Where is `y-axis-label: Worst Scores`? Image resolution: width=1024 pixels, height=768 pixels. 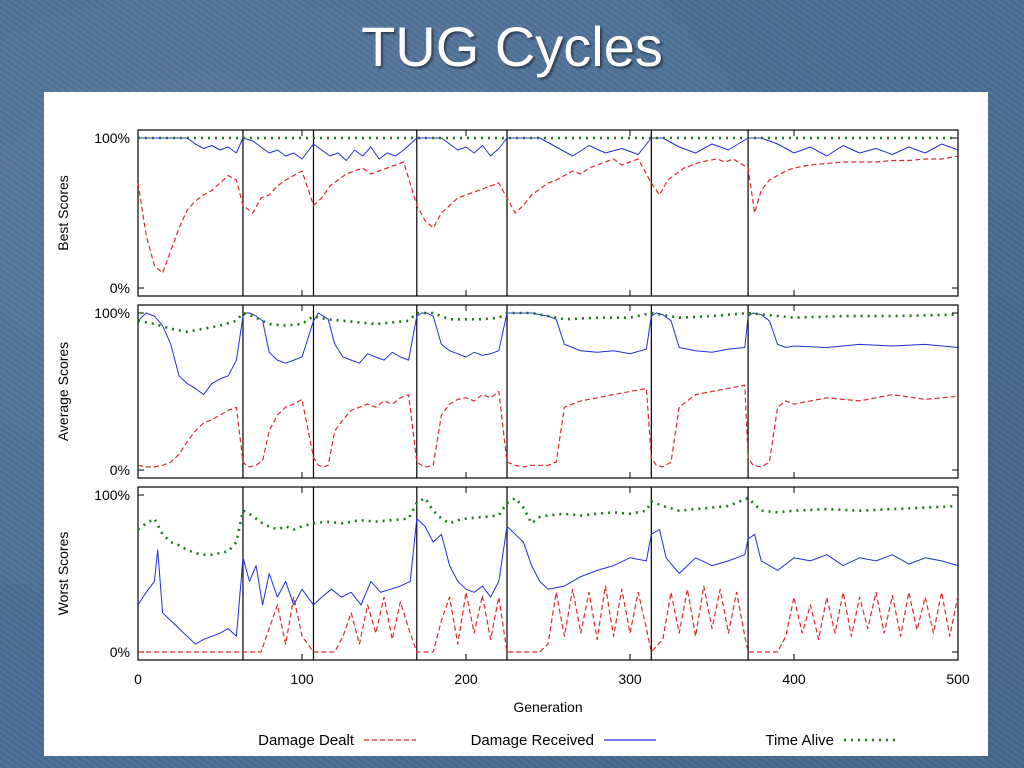 y-axis-label: Worst Scores is located at coordinates (63, 574).